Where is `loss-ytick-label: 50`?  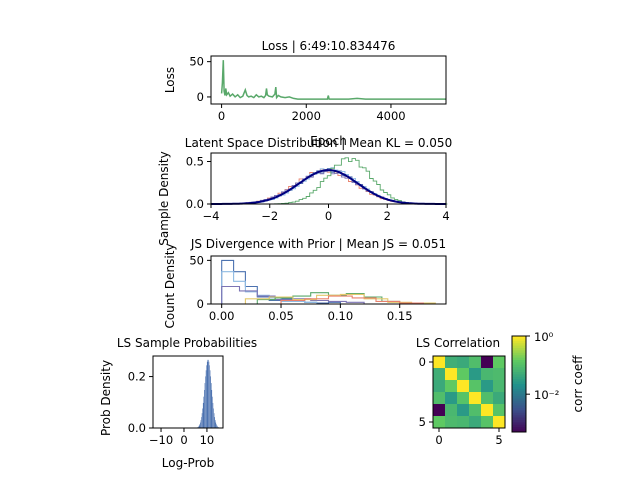
loss-ytick-label: 50 is located at coordinates (196, 62).